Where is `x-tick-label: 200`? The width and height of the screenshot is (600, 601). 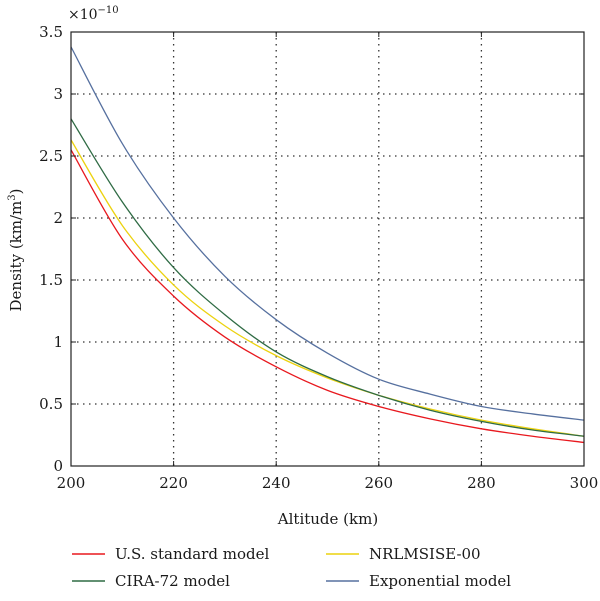
x-tick-label: 200 is located at coordinates (71, 483).